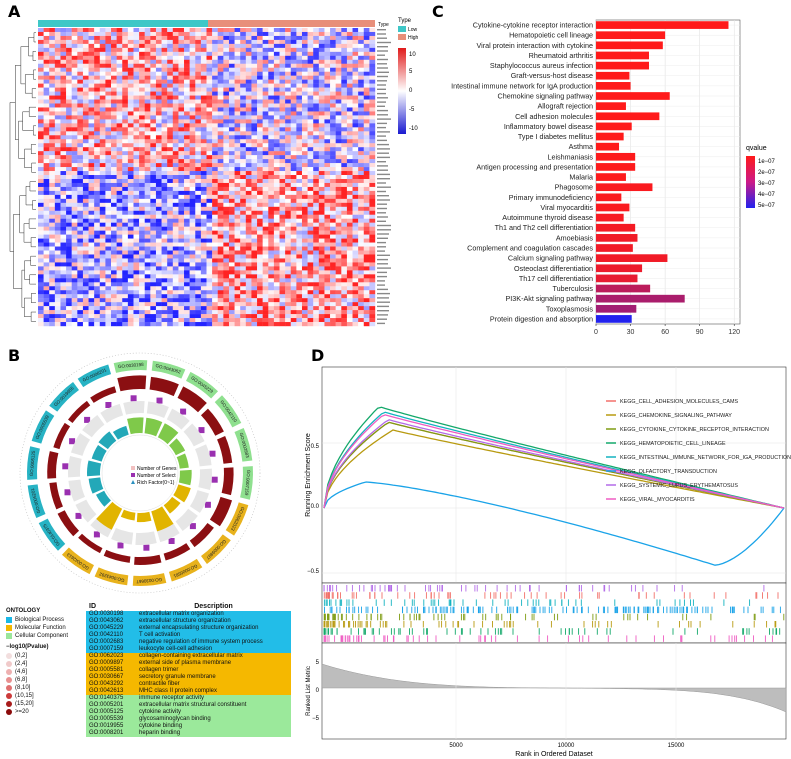  Describe the element at coordinates (40, 628) in the screenshot. I see `ontology-label: Molecular Function` at that location.